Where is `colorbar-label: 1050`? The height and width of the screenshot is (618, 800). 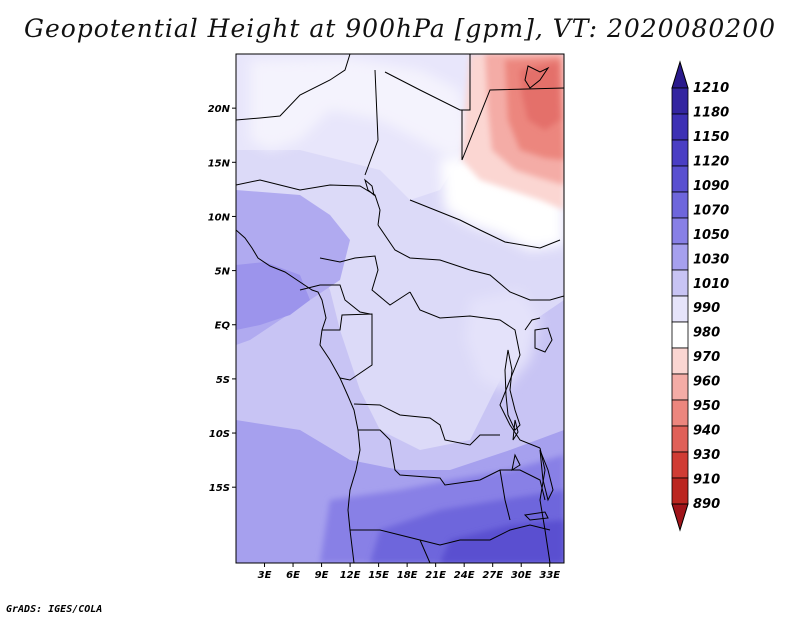 colorbar-label: 1050 is located at coordinates (711, 235).